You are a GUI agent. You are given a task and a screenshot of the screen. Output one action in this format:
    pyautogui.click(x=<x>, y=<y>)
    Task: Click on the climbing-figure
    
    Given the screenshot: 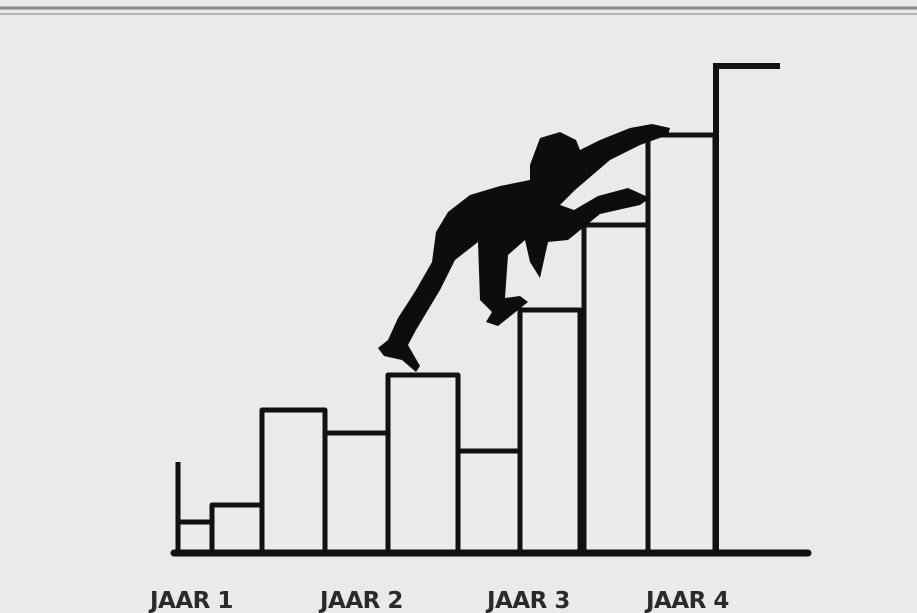 What is the action you would take?
    pyautogui.click(x=524, y=248)
    